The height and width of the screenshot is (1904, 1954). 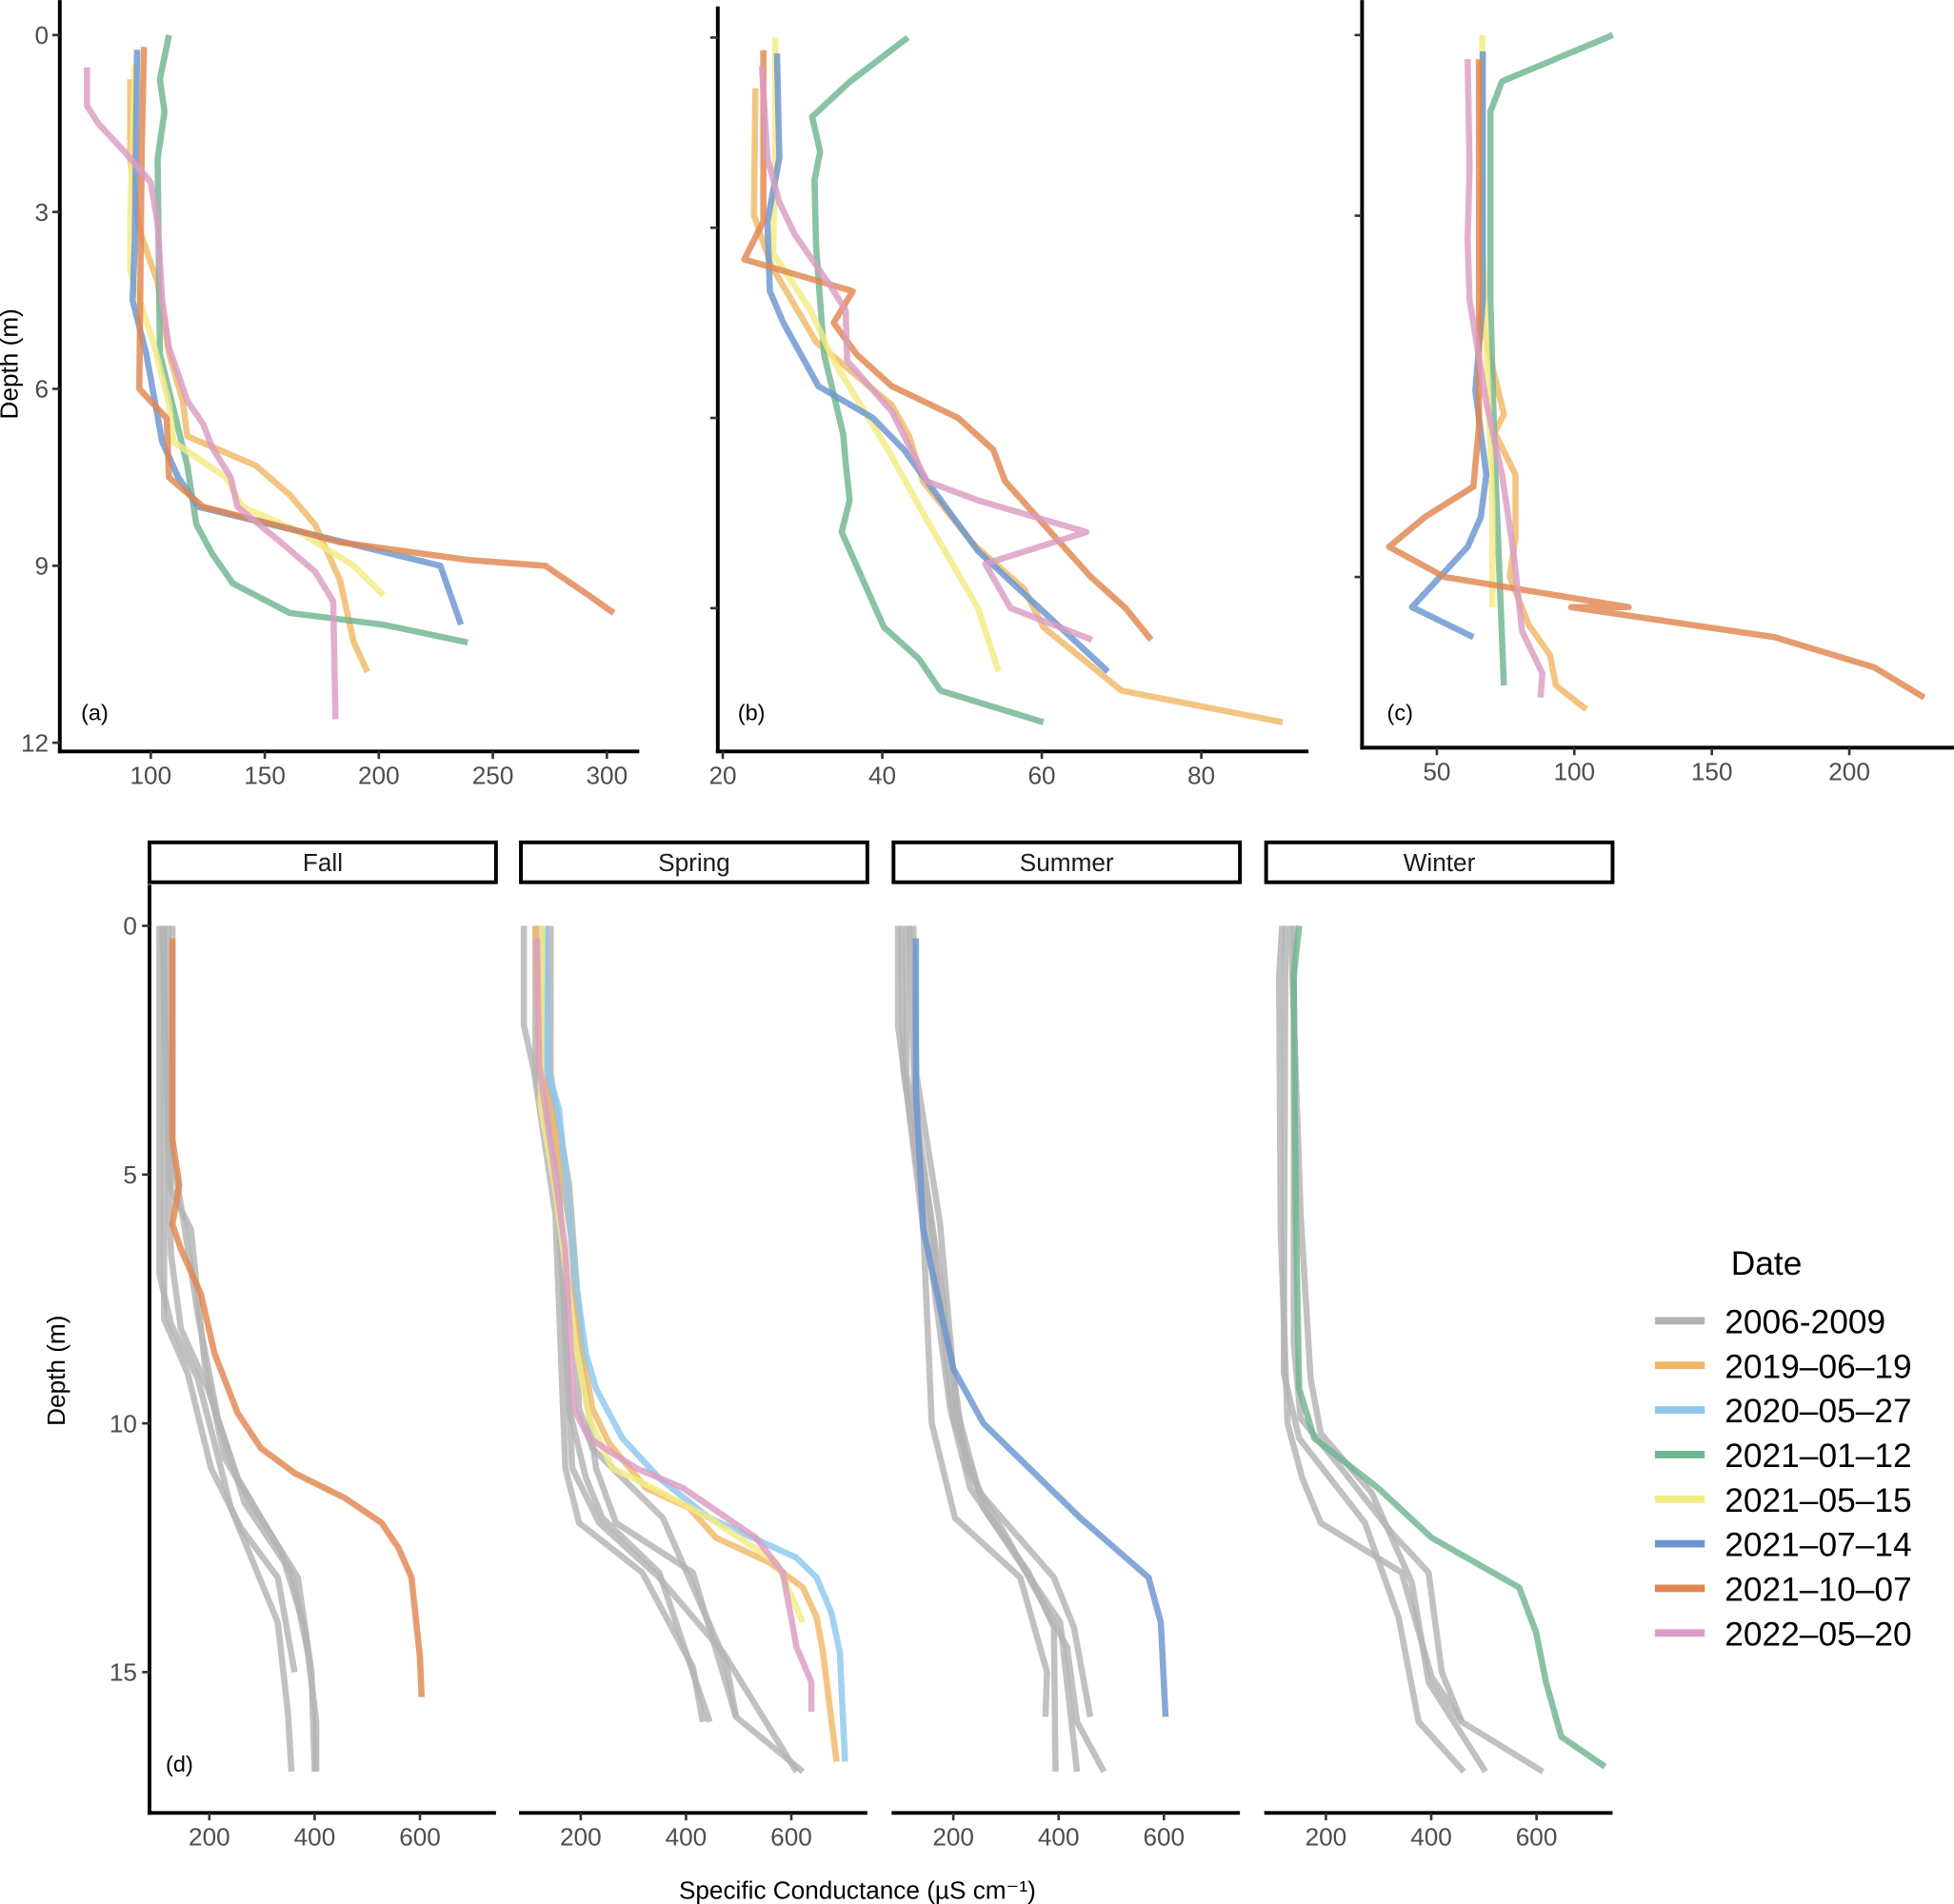 I want to click on x-tick-label: 60, so click(x=1042, y=775).